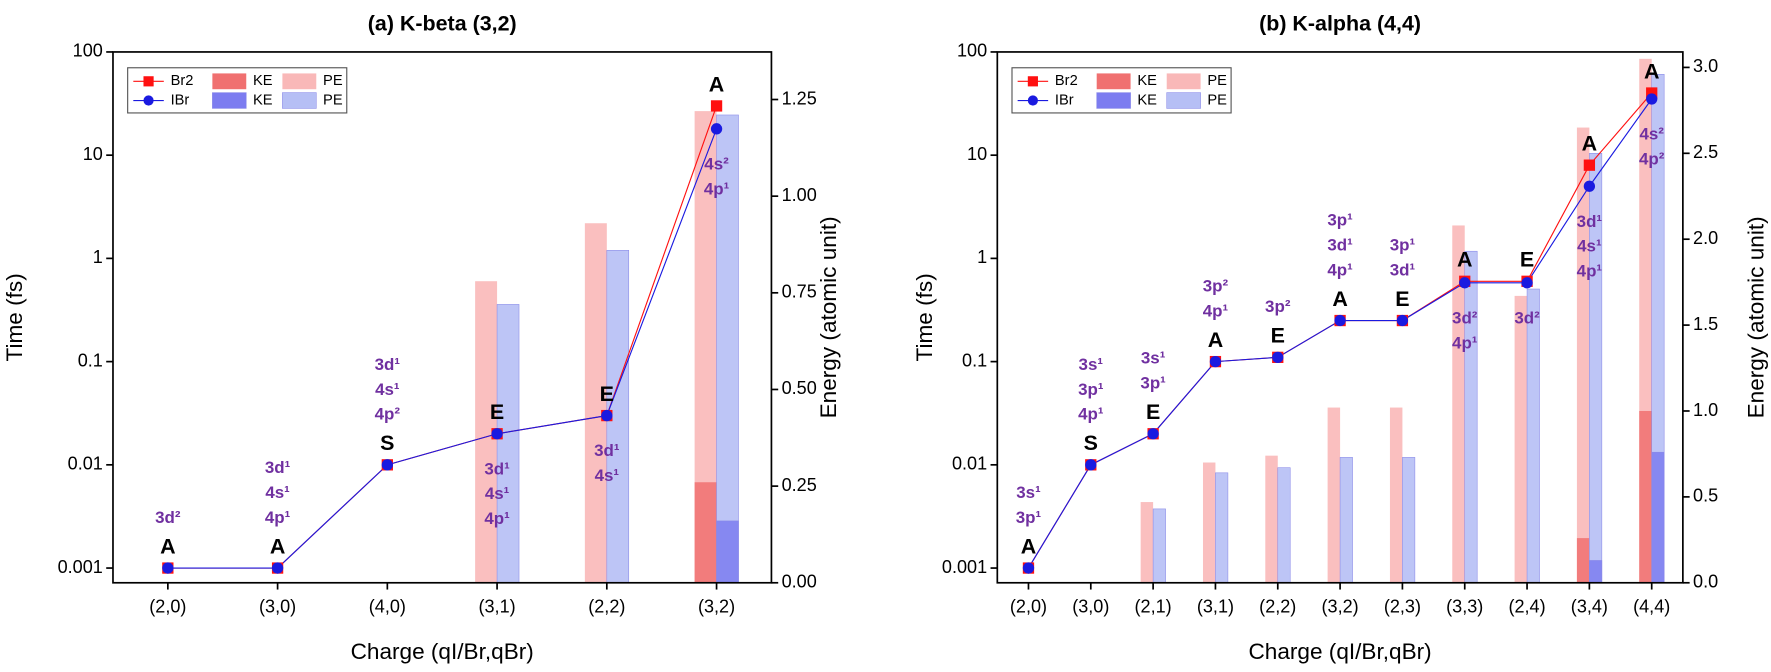 This screenshot has width=1771, height=672. I want to click on y2-tick-label: 3.0, so click(1705, 66).